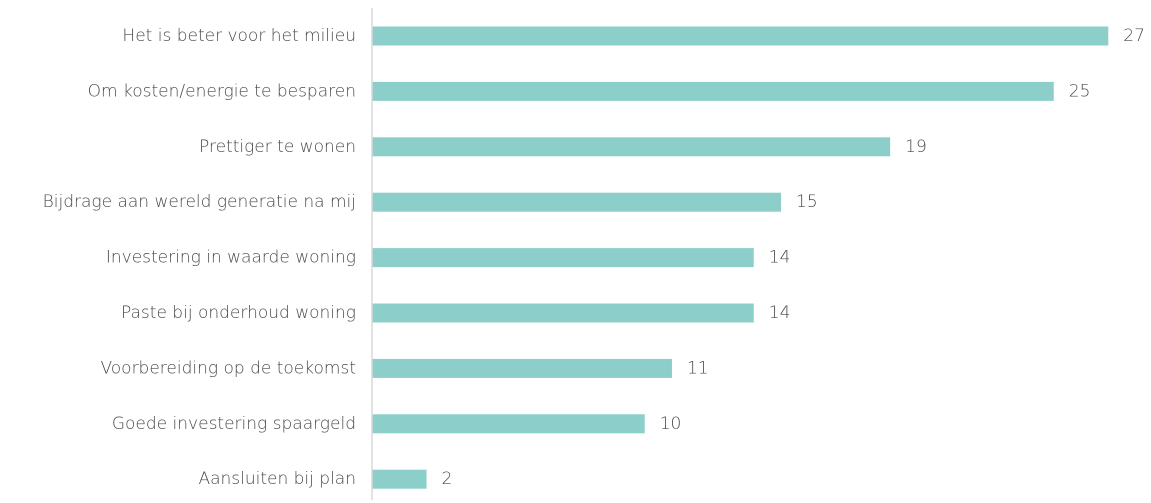 This screenshot has height=503, width=1151. What do you see at coordinates (277, 147) in the screenshot?
I see `category-label: Prettiger te wonen` at bounding box center [277, 147].